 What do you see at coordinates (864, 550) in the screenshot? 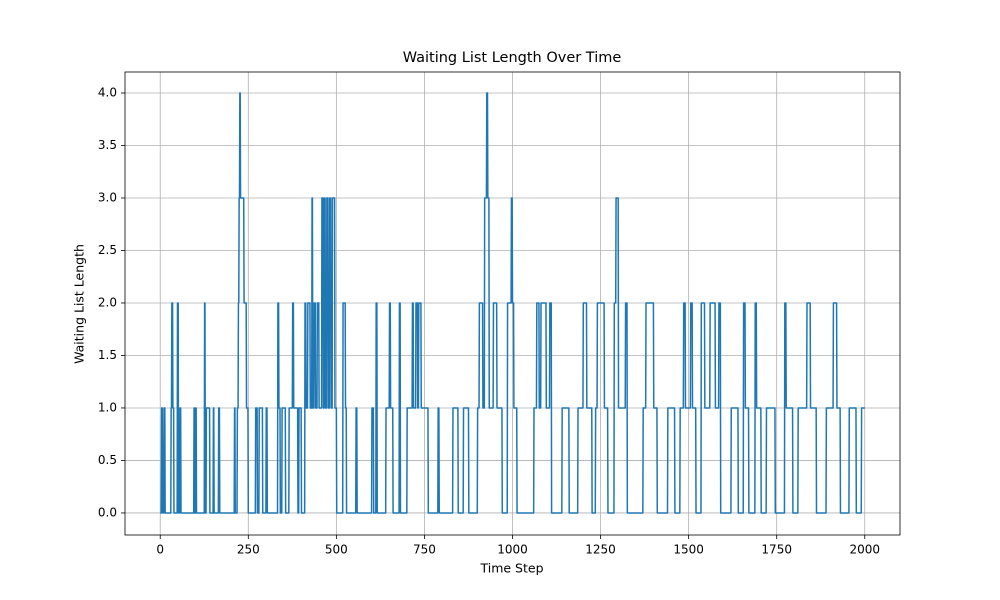
I see `x-tick-label: 2000` at bounding box center [864, 550].